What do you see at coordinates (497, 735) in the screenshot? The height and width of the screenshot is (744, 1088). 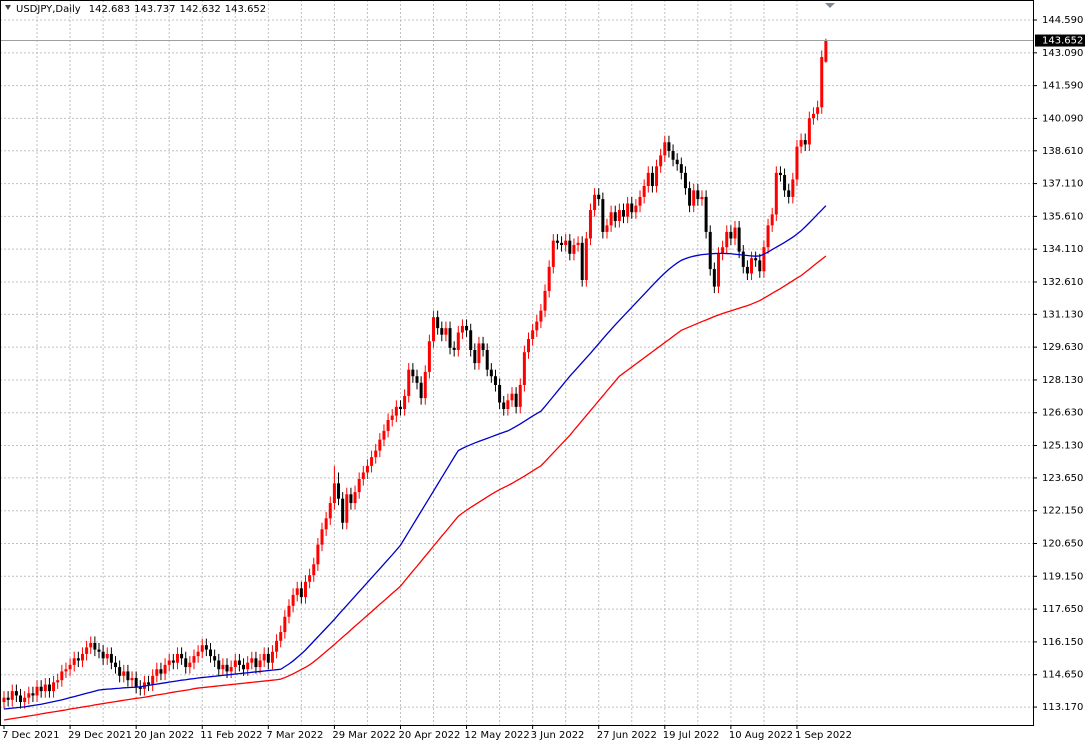 I see `x-tick-label: 12 May 2022` at bounding box center [497, 735].